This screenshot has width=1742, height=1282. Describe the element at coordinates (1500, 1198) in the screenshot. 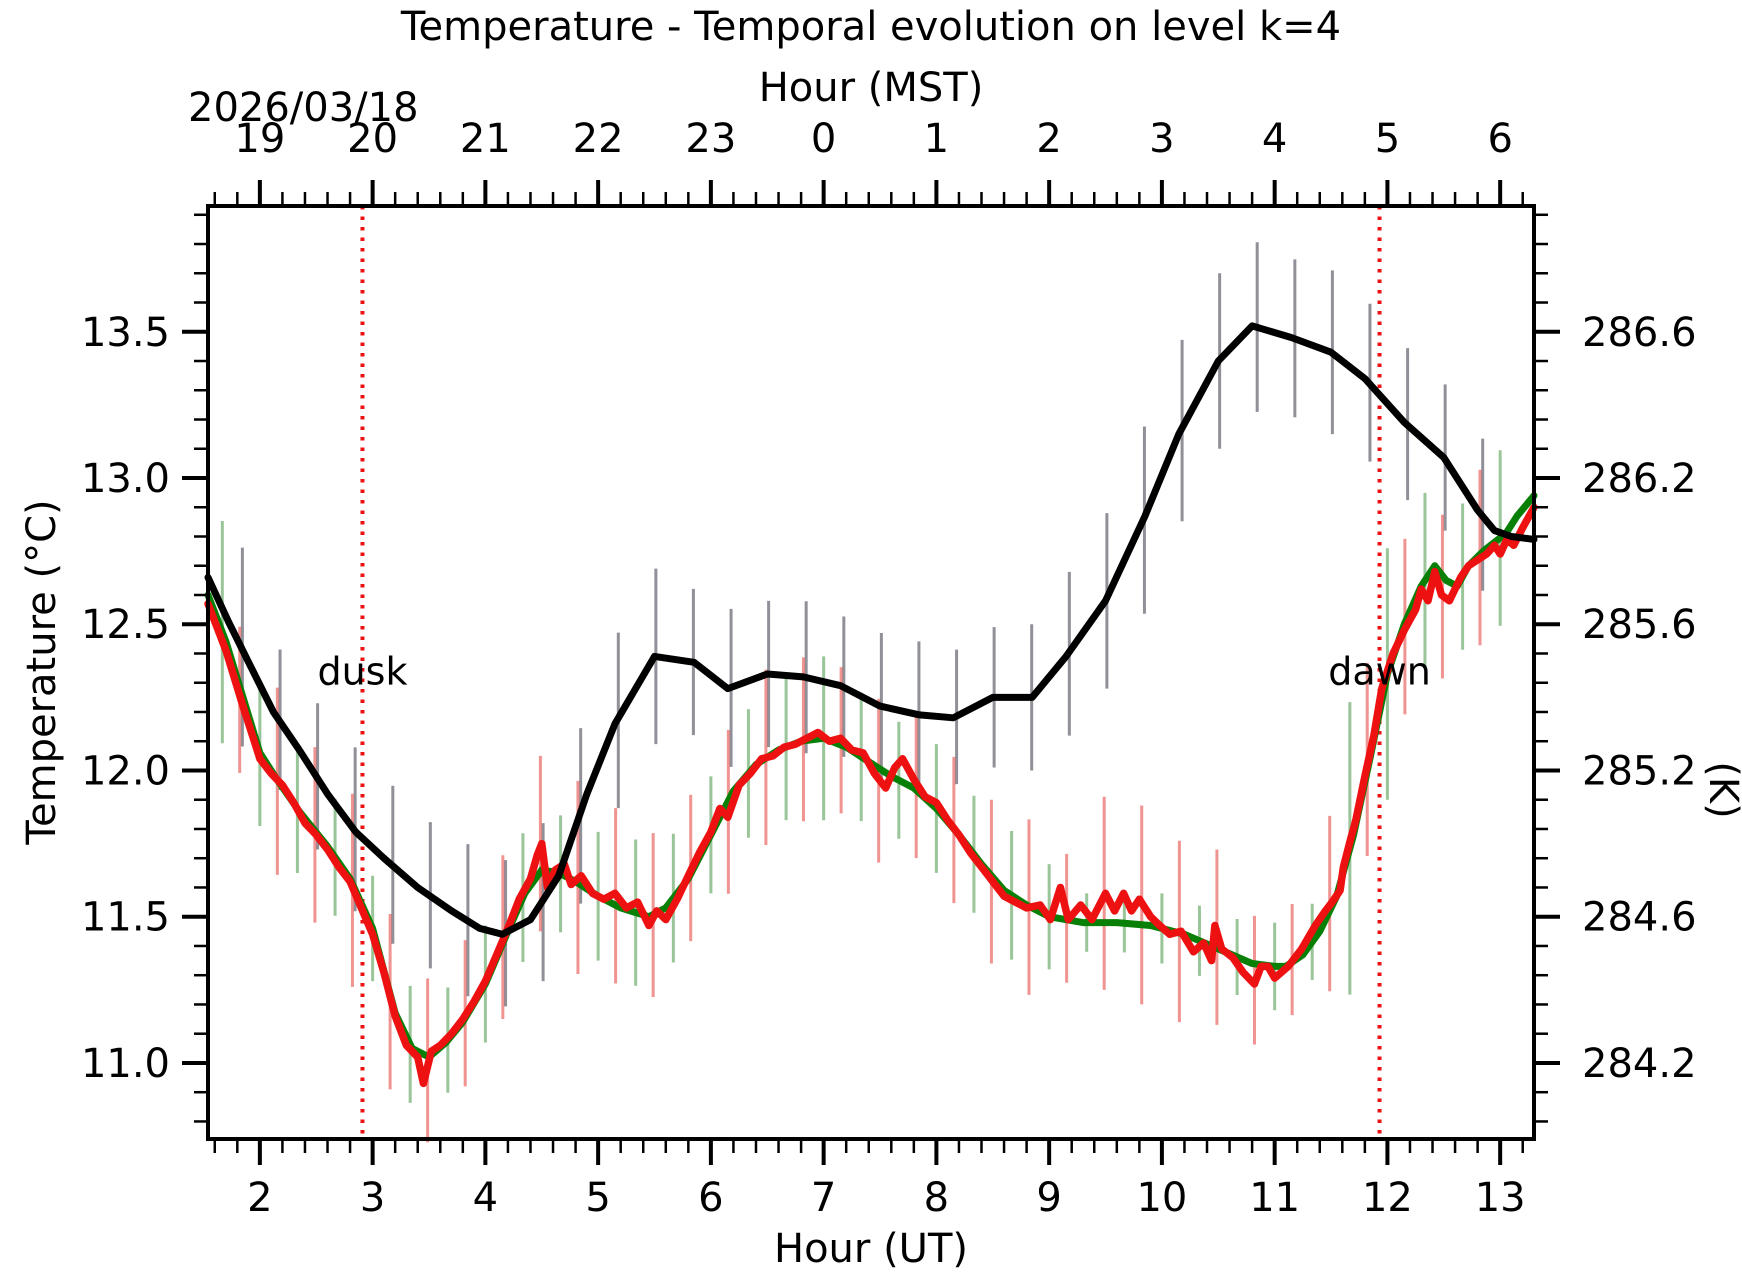

I see `x-tick-label-ut: 13` at that location.